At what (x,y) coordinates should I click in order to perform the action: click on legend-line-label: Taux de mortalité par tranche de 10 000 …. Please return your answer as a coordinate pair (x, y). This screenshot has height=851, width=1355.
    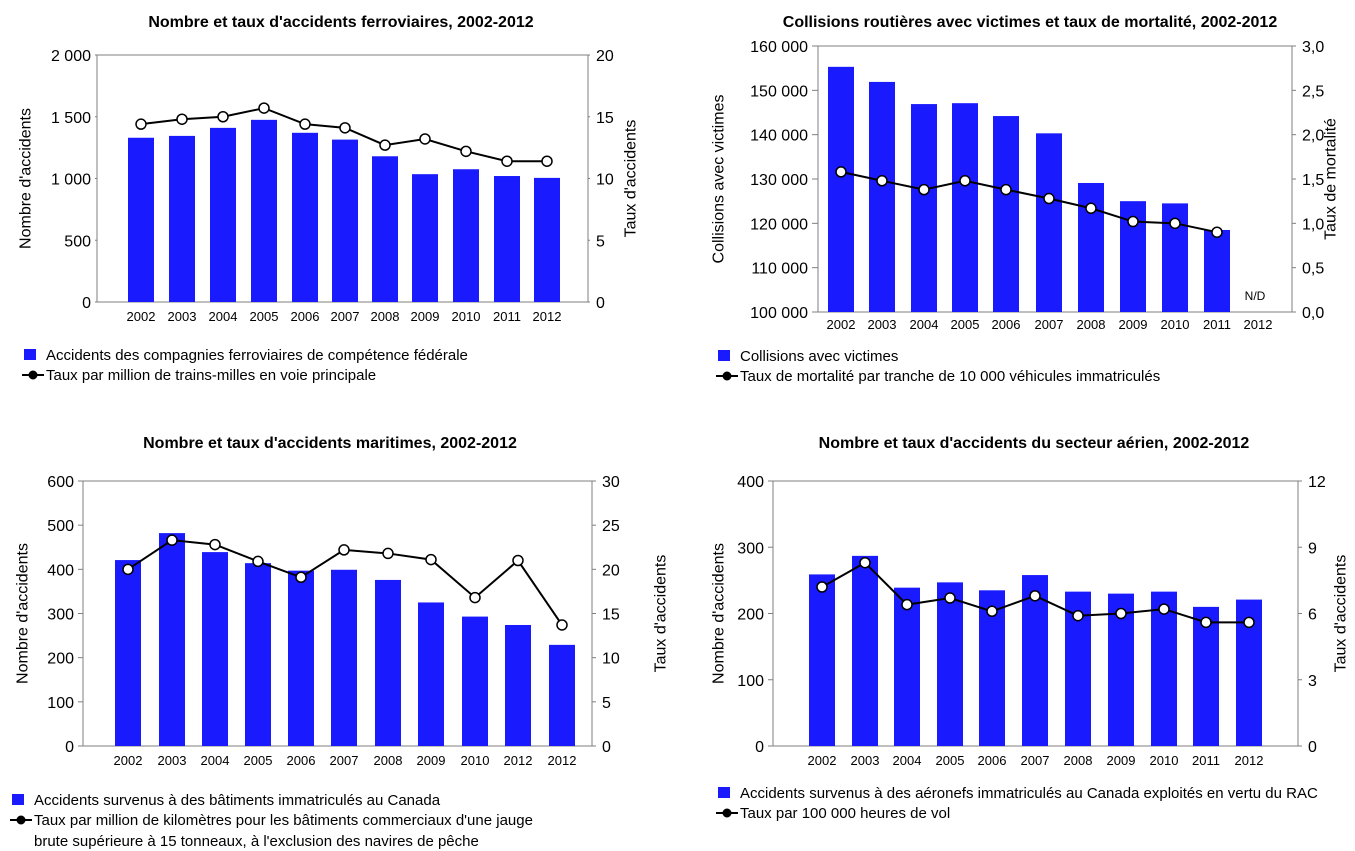
    Looking at the image, I should click on (950, 376).